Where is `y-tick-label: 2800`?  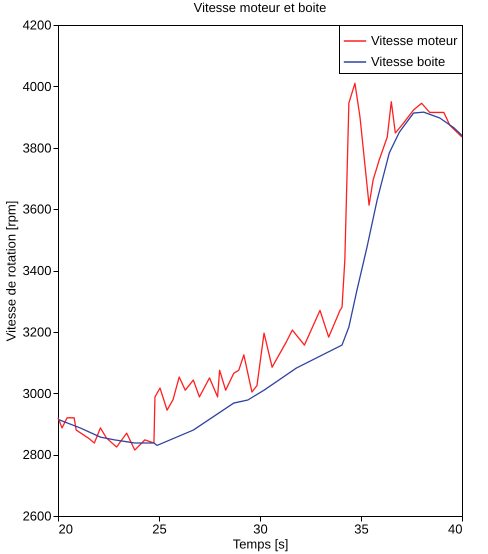 y-tick-label: 2800 is located at coordinates (37, 454).